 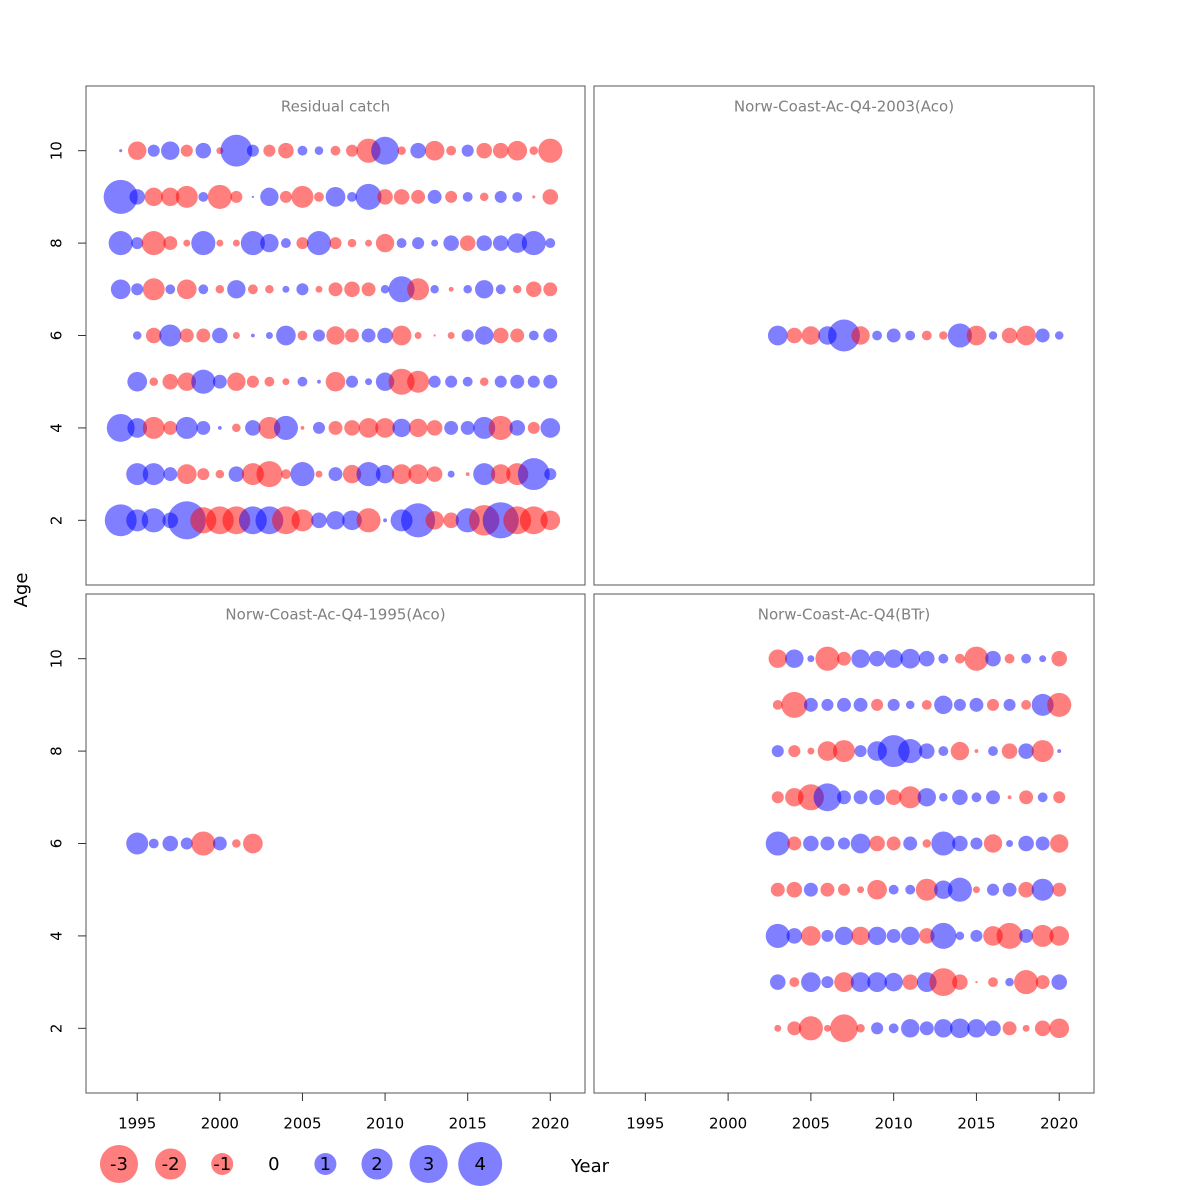 What do you see at coordinates (894, 1124) in the screenshot?
I see `x-tick-label: 2010` at bounding box center [894, 1124].